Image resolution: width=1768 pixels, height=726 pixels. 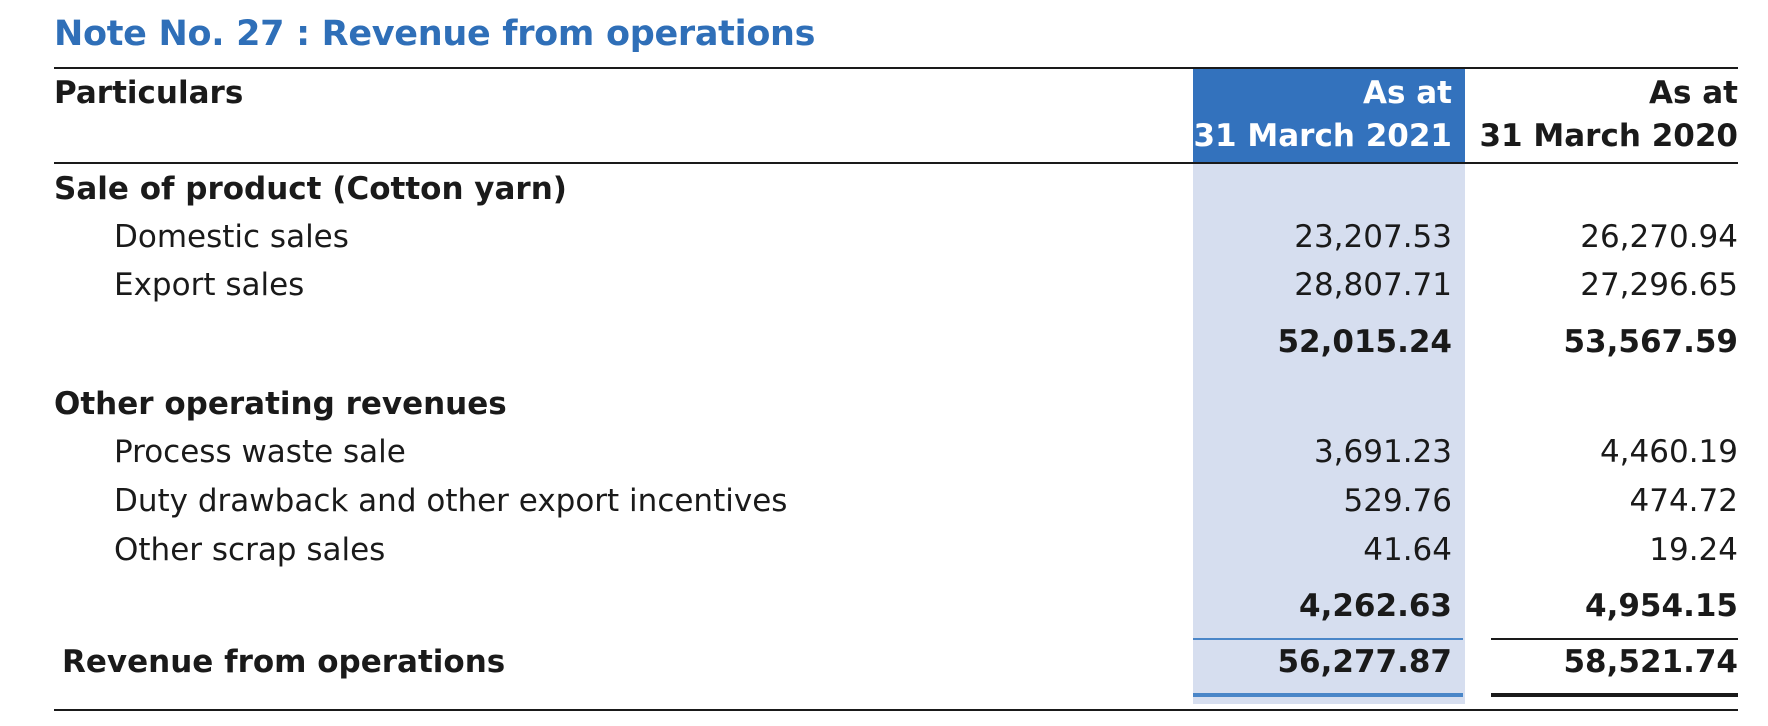 What do you see at coordinates (896, 68) in the screenshot?
I see `table-top-rule` at bounding box center [896, 68].